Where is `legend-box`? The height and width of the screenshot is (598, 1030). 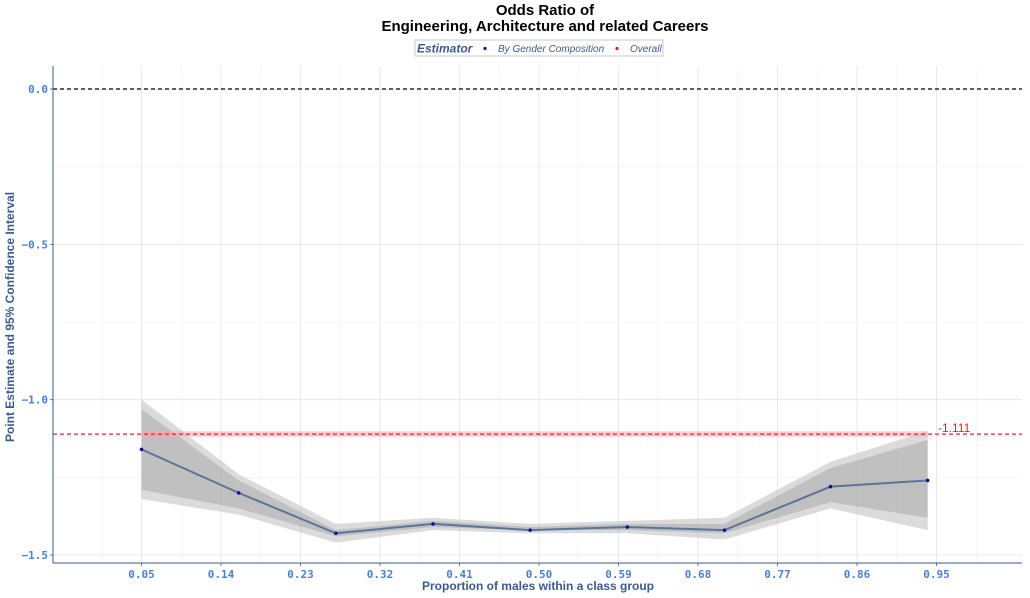
legend-box is located at coordinates (539, 48).